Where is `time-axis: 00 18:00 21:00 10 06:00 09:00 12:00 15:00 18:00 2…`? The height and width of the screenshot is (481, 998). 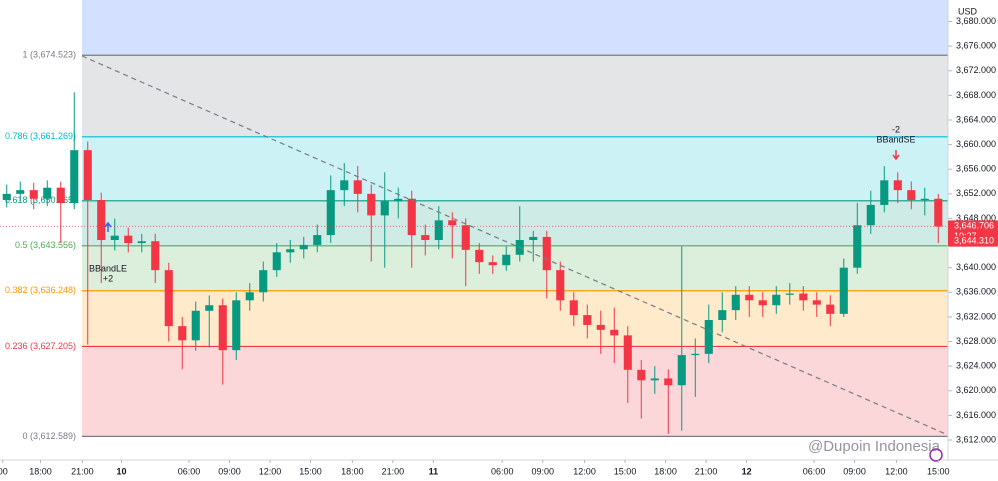 time-axis: 00 18:00 21:00 10 06:00 09:00 12:00 15:00 18:00 2… is located at coordinates (475, 468).